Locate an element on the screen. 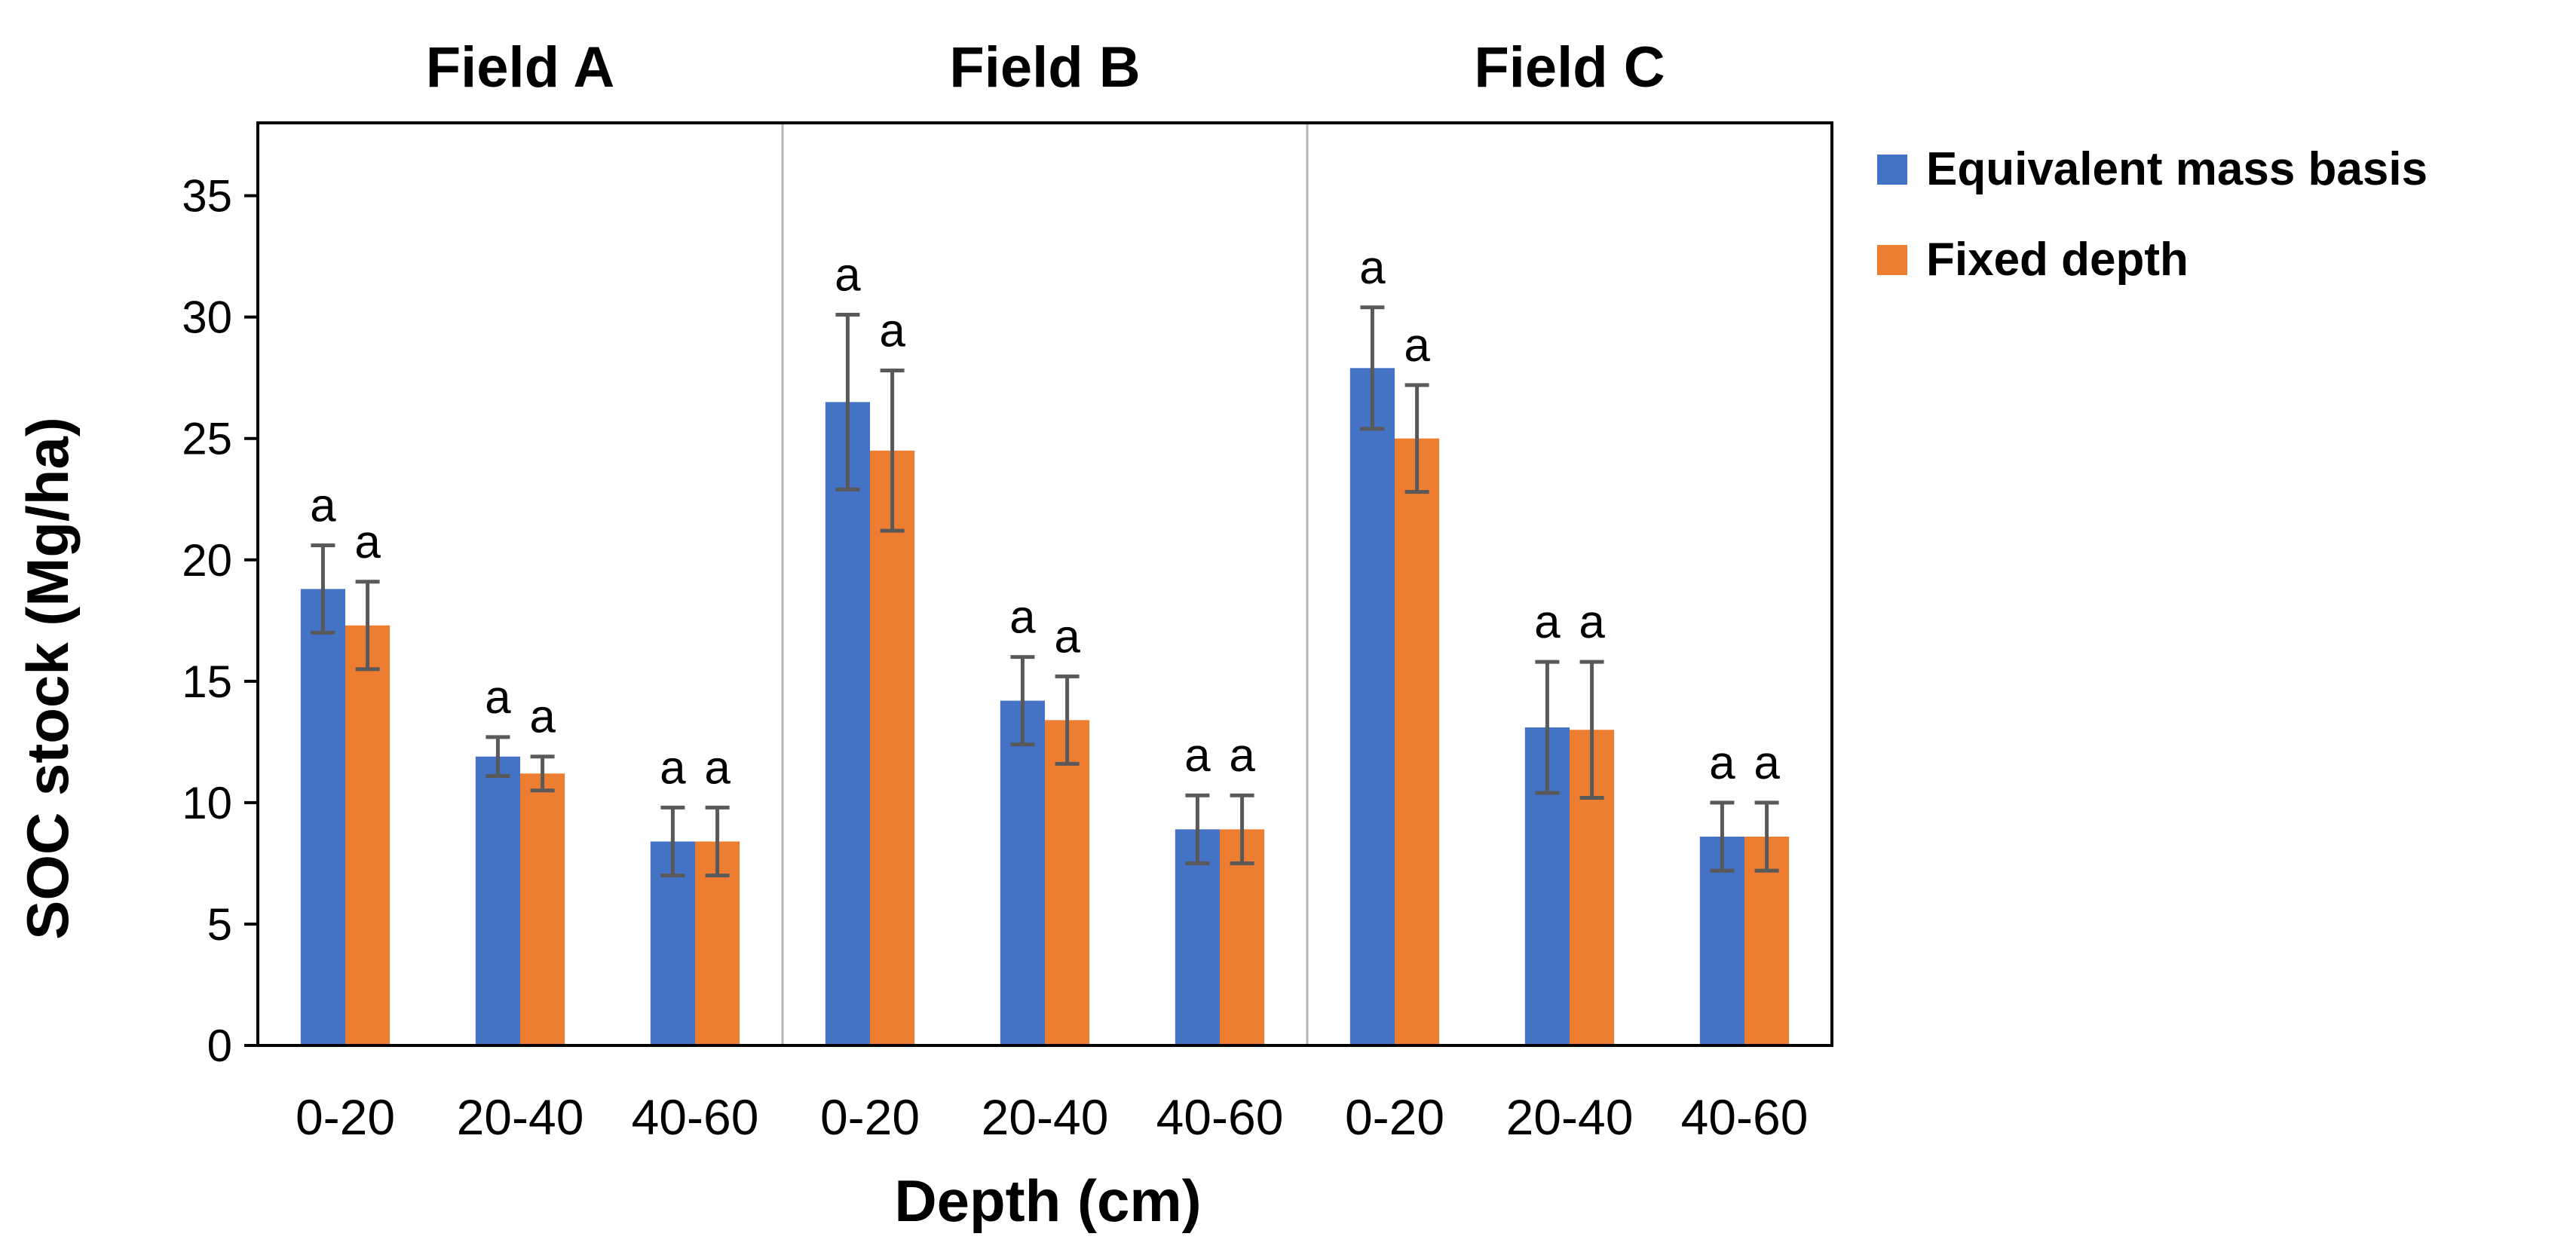 Image resolution: width=2576 pixels, height=1258 pixels. x-axis-title: Depth (cm) is located at coordinates (1047, 1201).